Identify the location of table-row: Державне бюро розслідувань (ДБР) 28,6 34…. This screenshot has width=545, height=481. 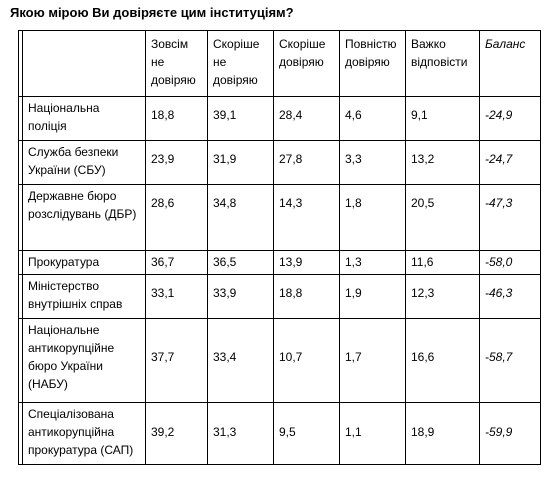
(279, 217).